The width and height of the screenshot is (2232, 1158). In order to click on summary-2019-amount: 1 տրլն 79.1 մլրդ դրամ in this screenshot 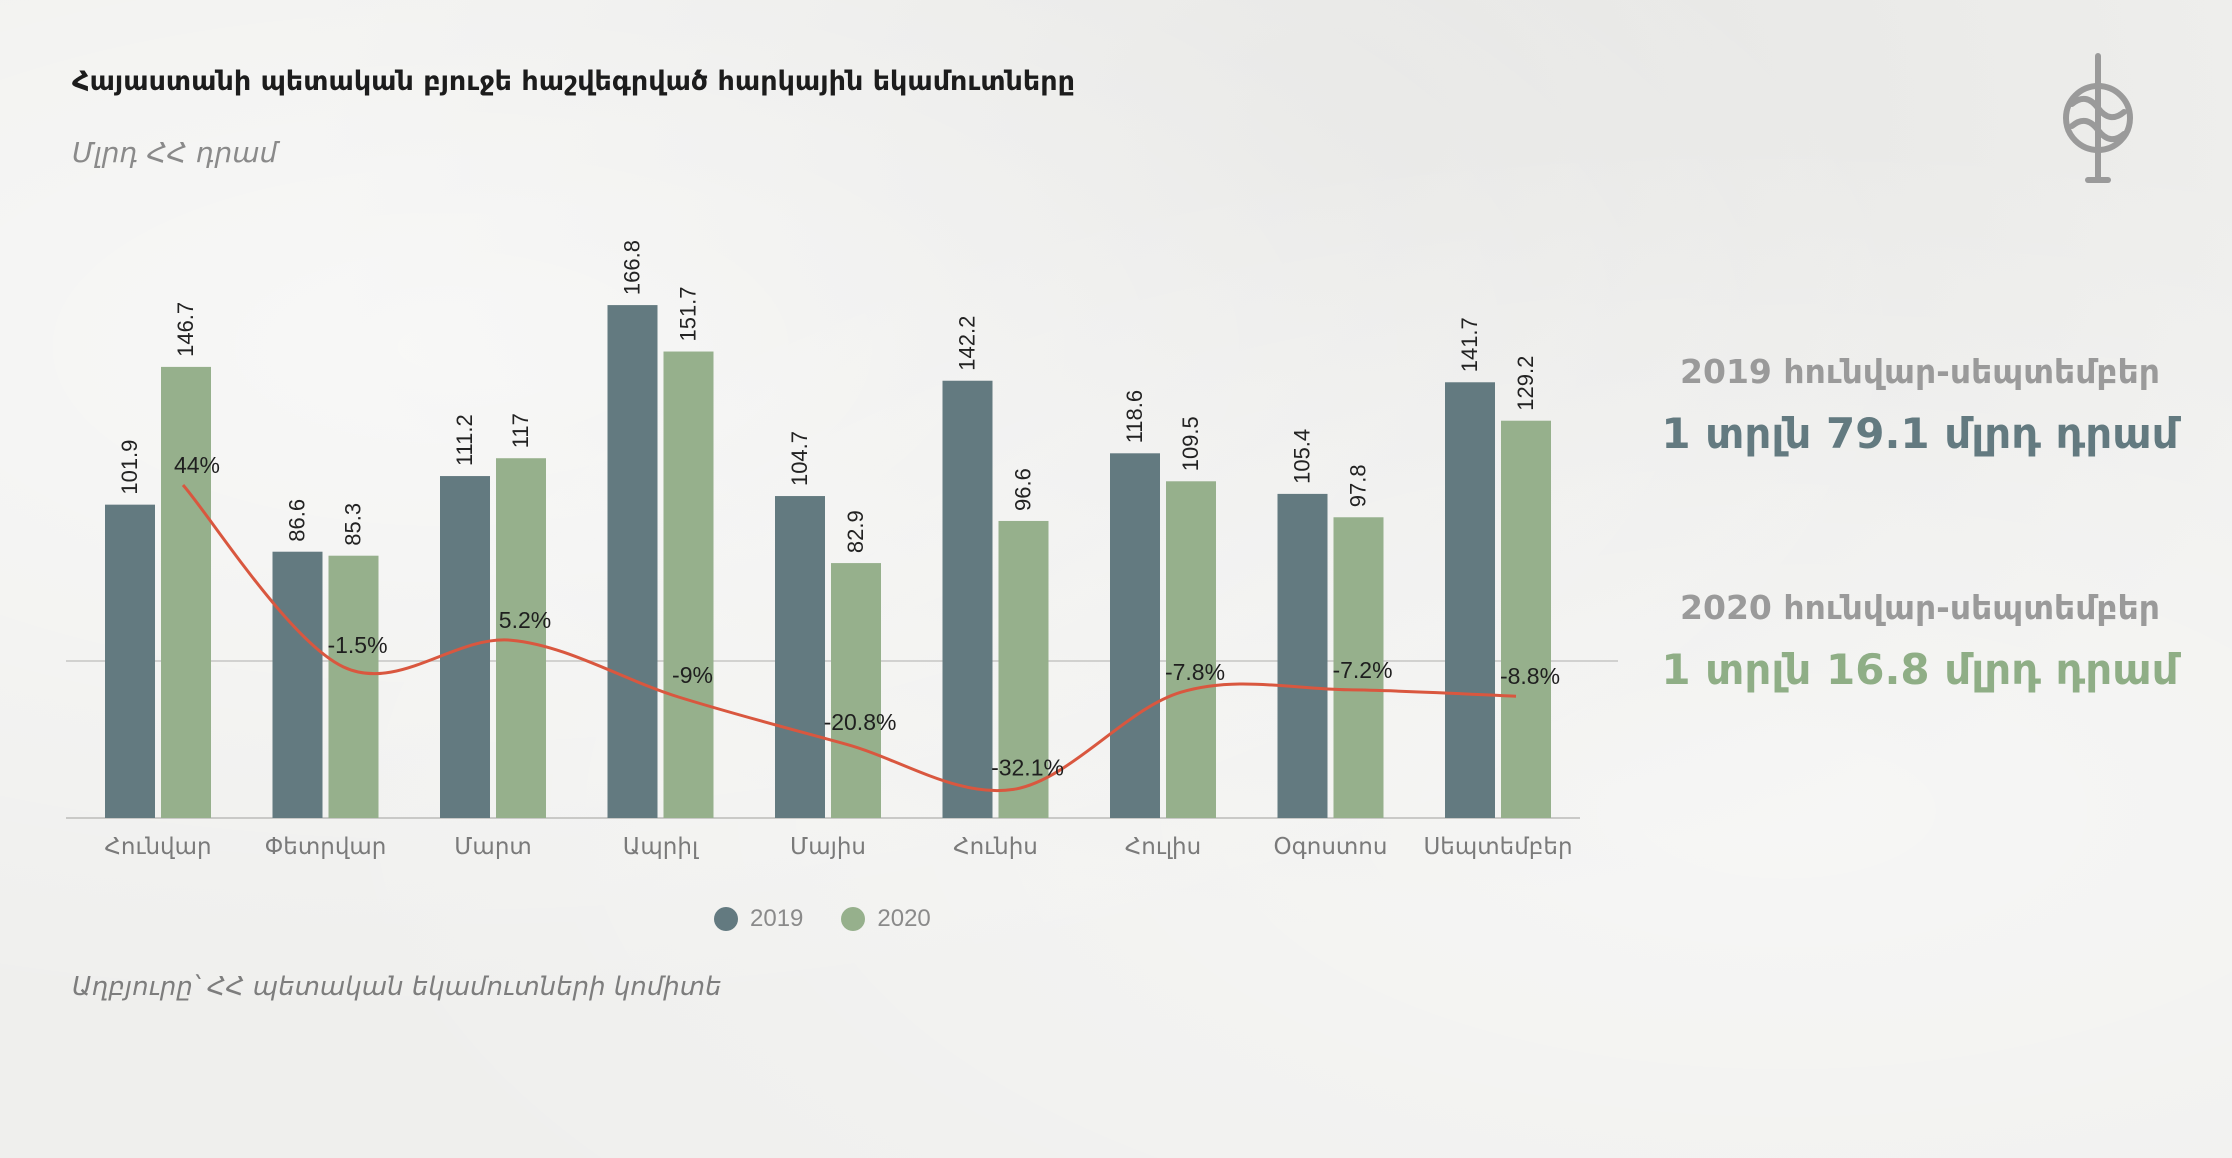, I will do `click(1920, 433)`.